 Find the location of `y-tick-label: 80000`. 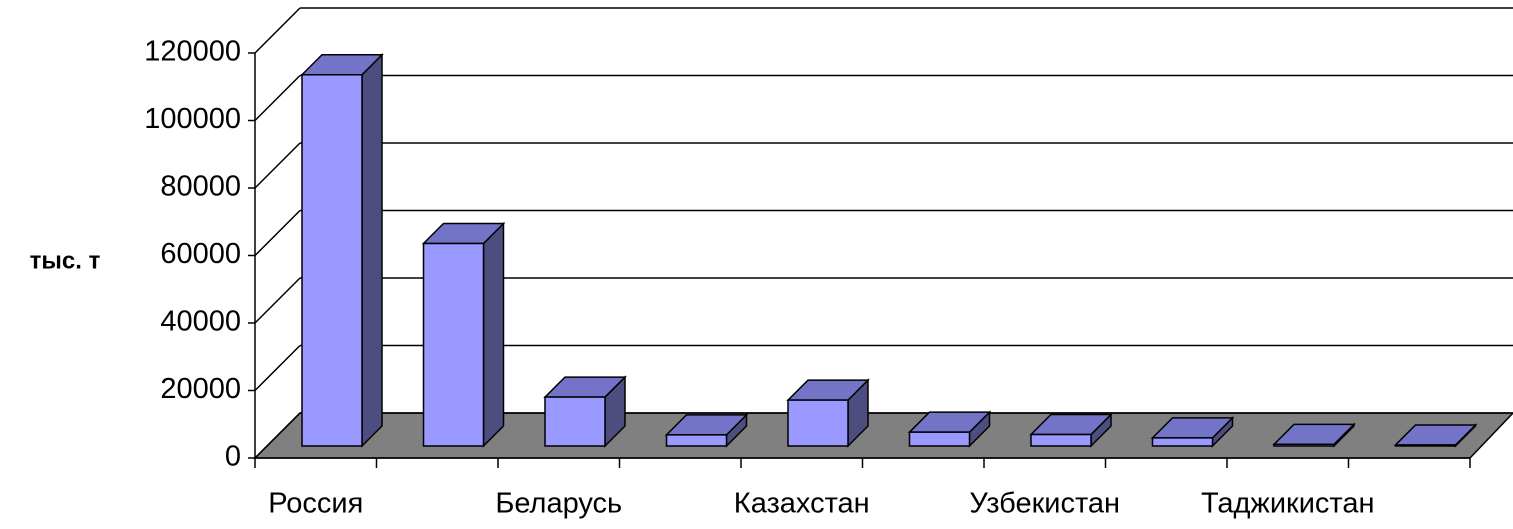

y-tick-label: 80000 is located at coordinates (200, 187).